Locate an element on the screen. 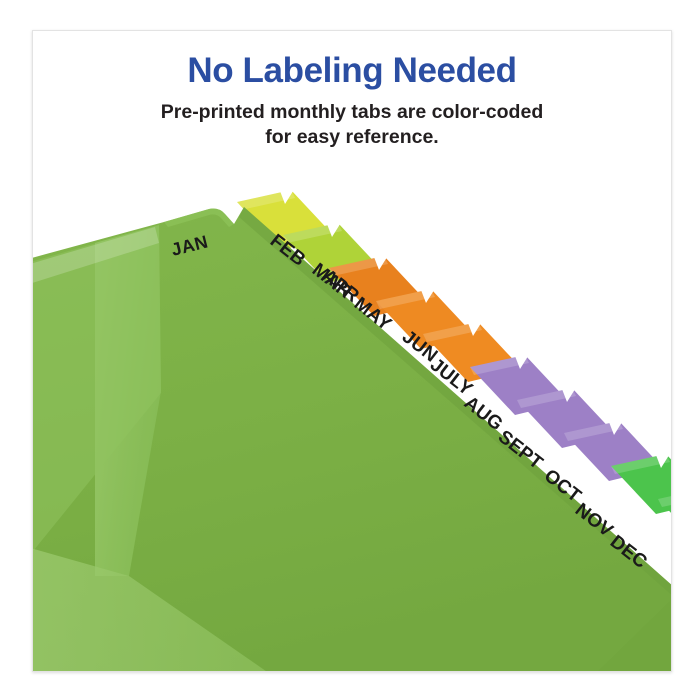 This screenshot has height=700, width=700. tab-oct-shape is located at coordinates (641, 484).